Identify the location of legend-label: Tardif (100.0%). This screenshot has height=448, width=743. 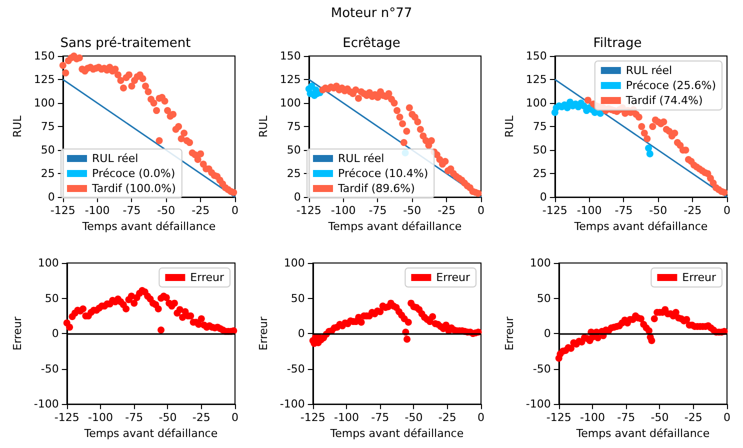
(133, 188).